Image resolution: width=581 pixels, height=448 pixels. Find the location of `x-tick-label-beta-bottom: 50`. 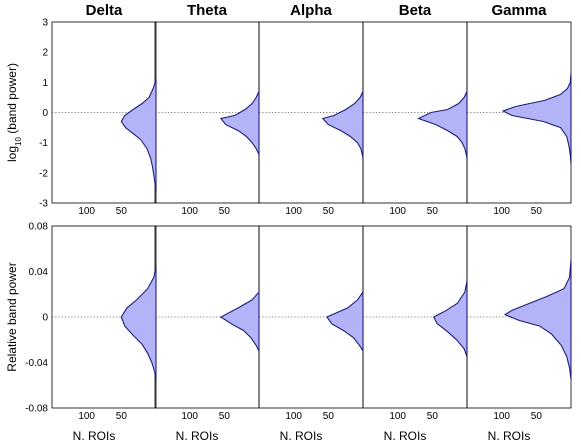

x-tick-label-beta-bottom: 50 is located at coordinates (433, 416).